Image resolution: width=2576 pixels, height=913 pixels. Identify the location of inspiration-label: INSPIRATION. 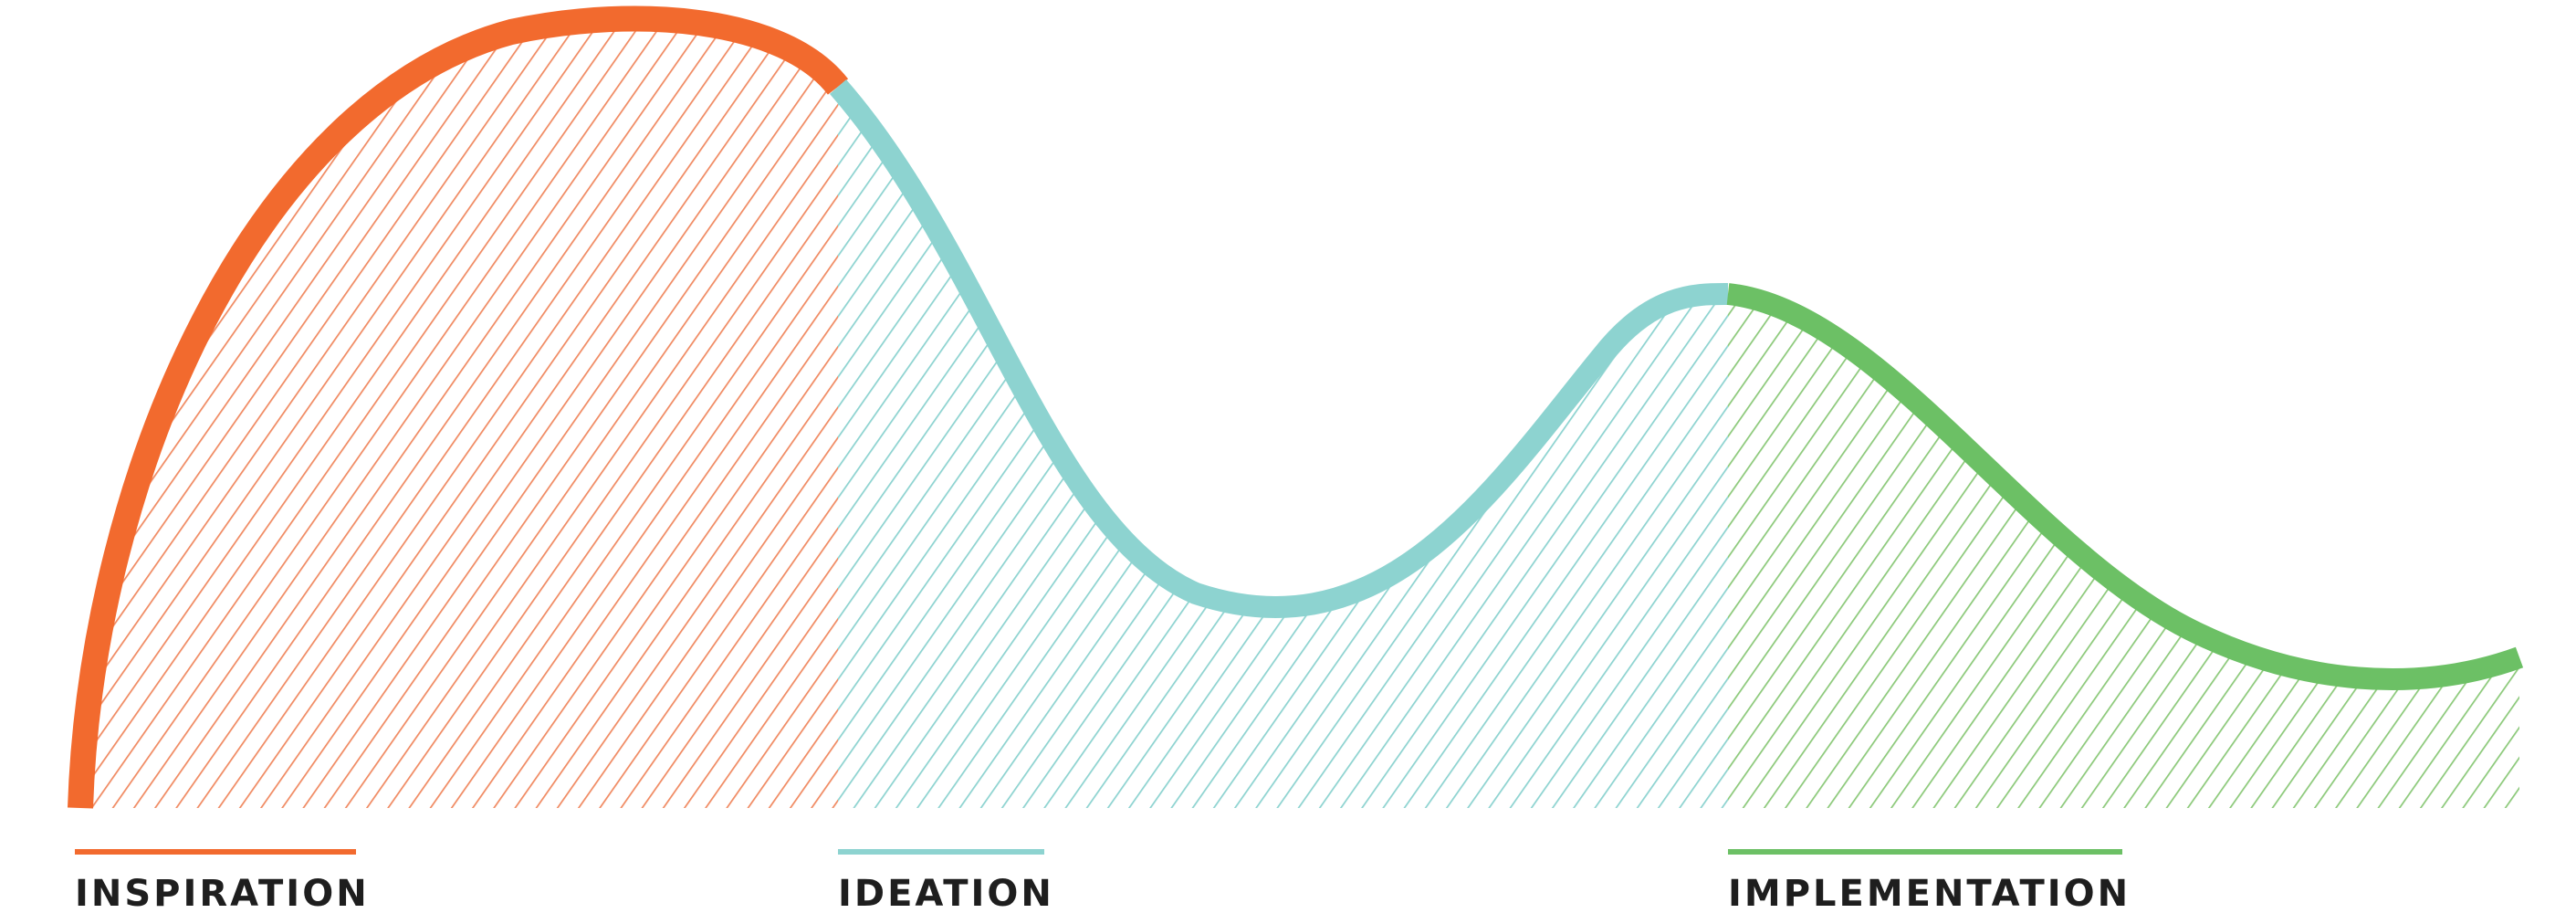
(222, 893).